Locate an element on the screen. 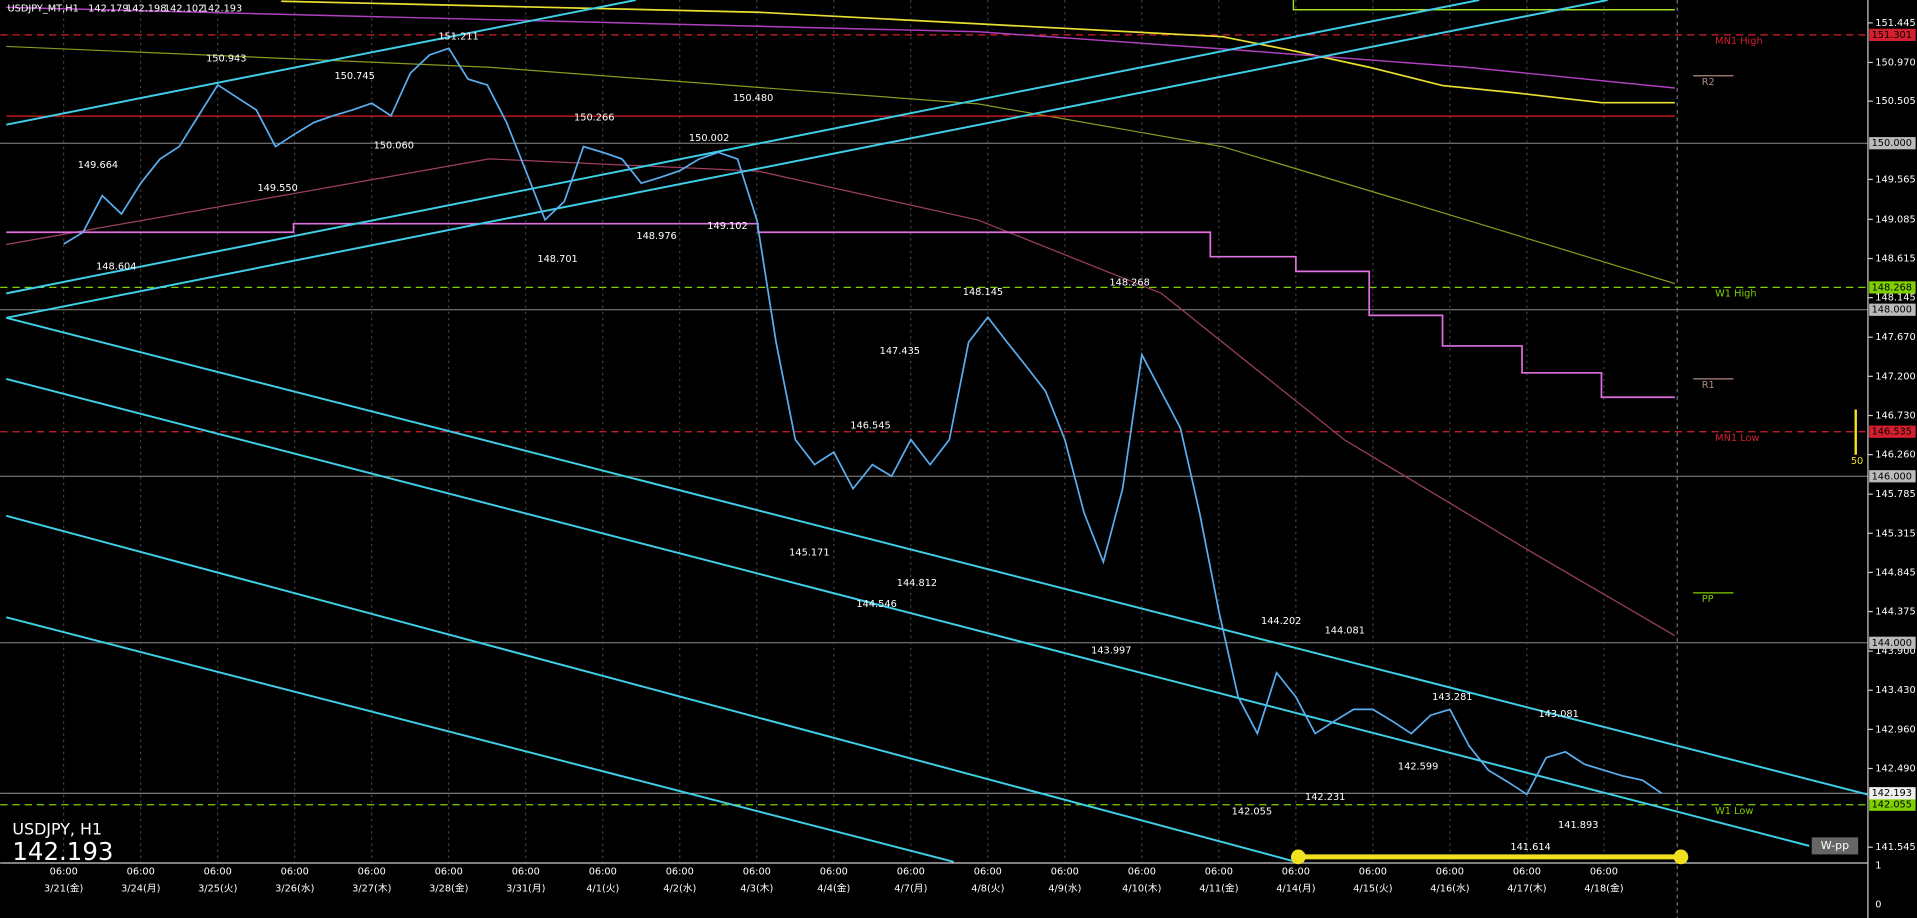 This screenshot has height=918, width=1917. y-tick-label: 142.960 is located at coordinates (1895, 729).